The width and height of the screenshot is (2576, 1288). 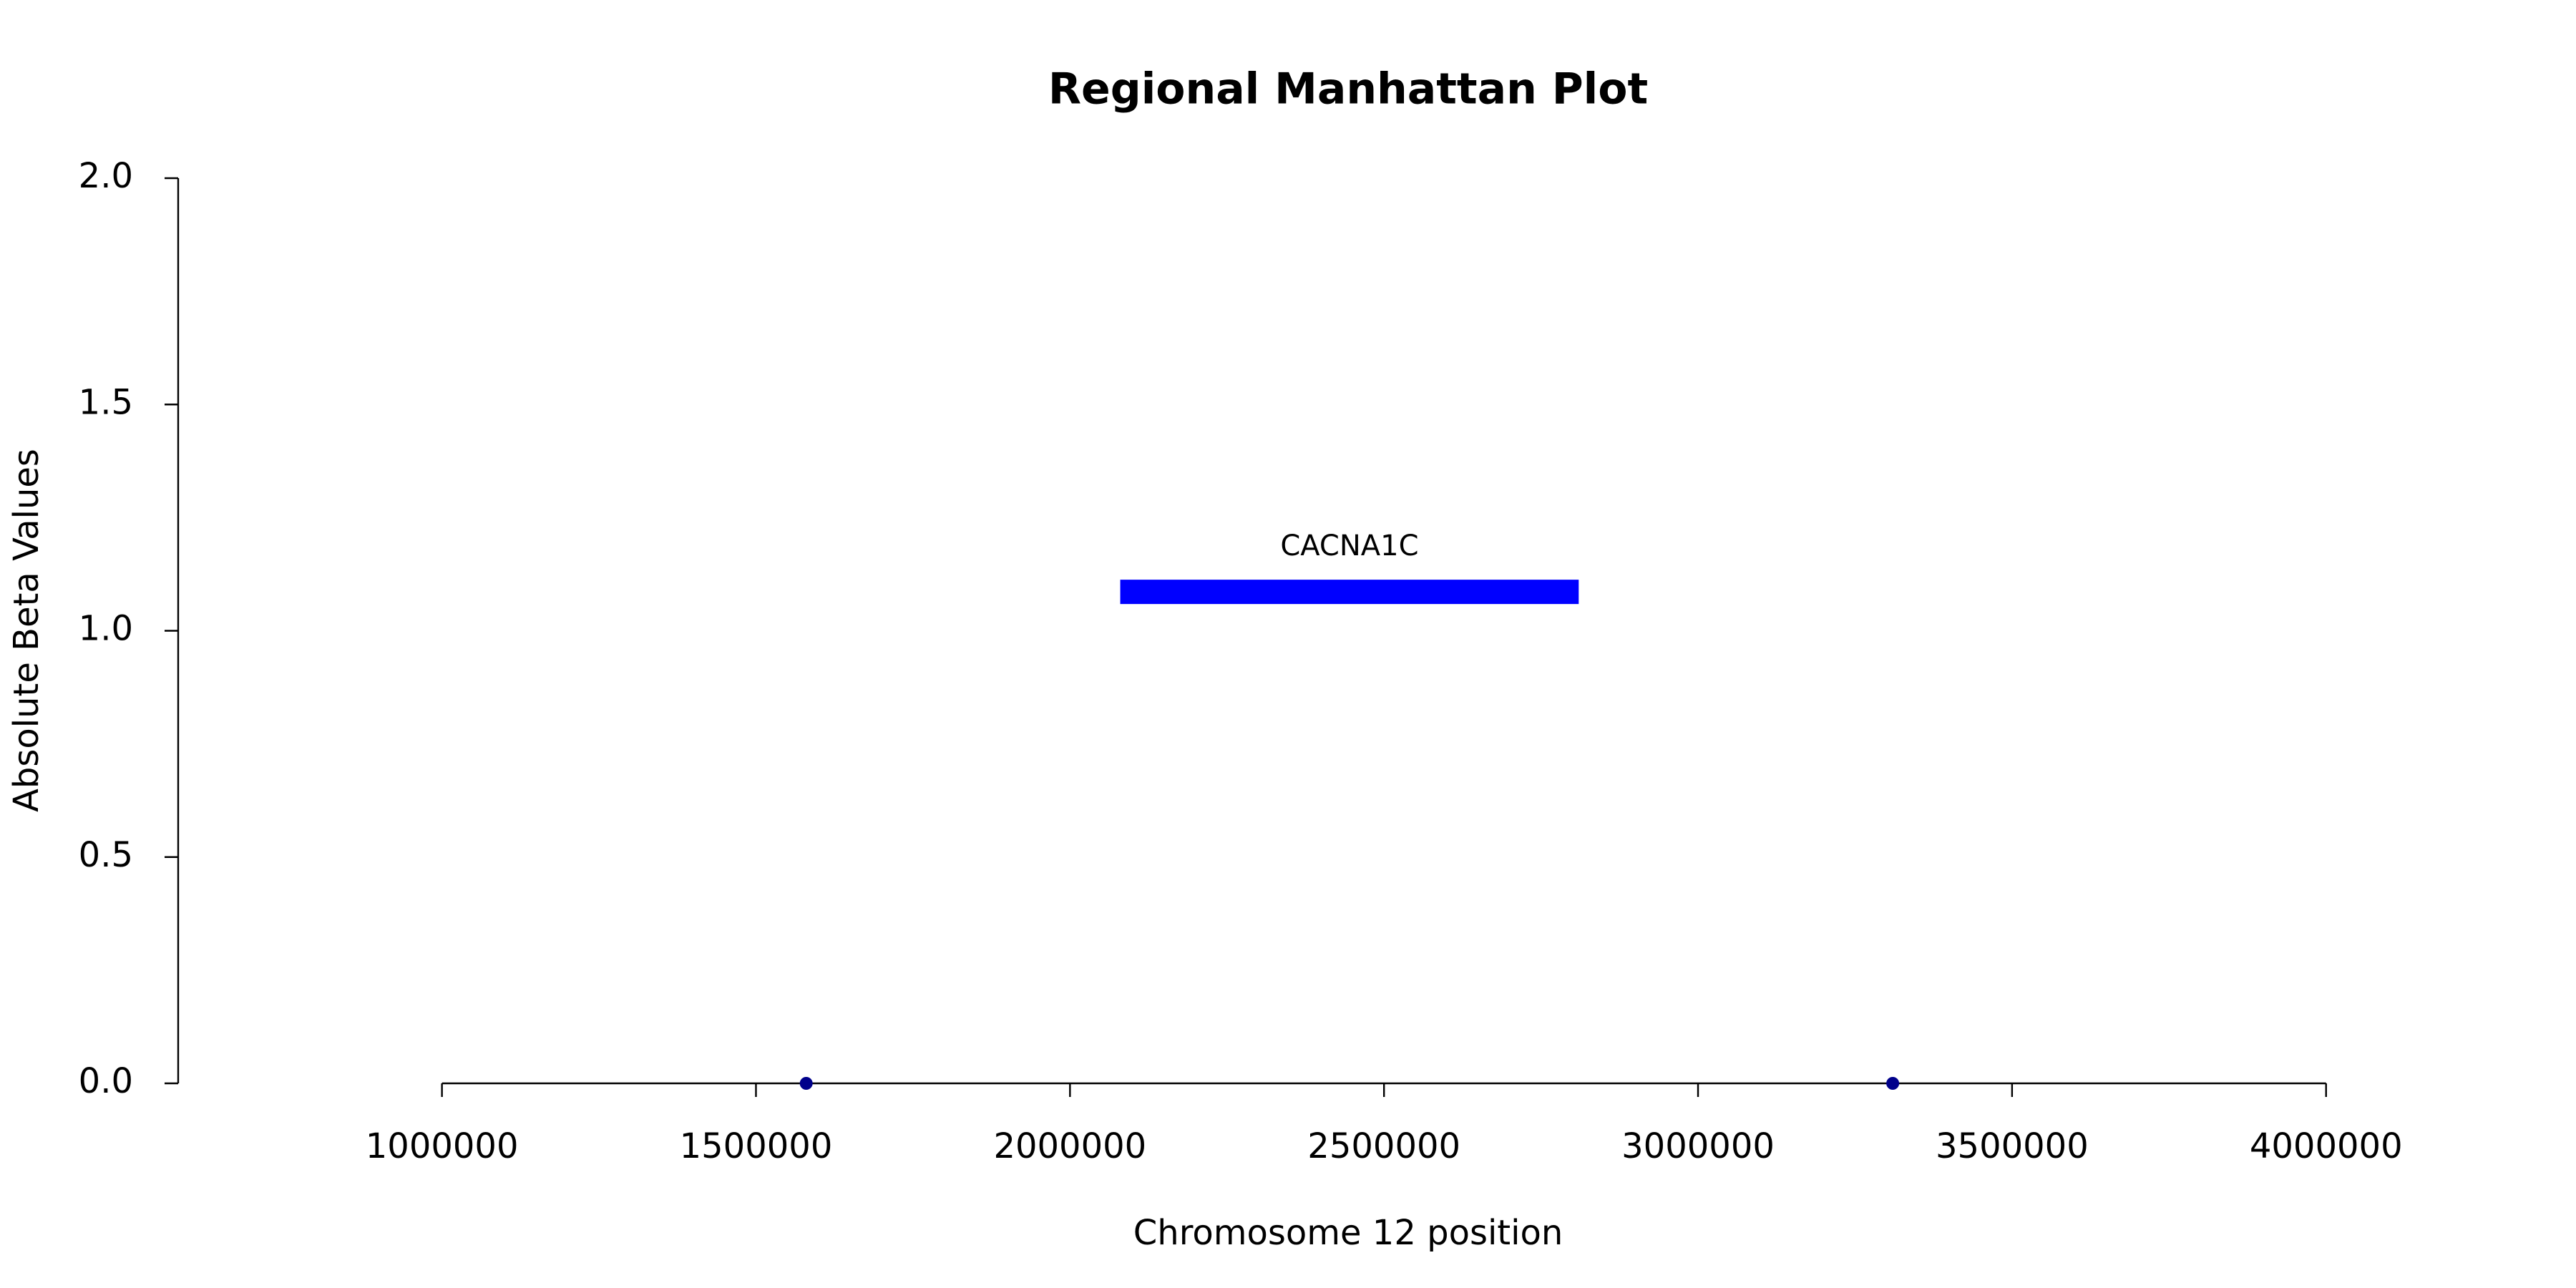 I want to click on y-tick-label: 0.0, so click(x=106, y=1081).